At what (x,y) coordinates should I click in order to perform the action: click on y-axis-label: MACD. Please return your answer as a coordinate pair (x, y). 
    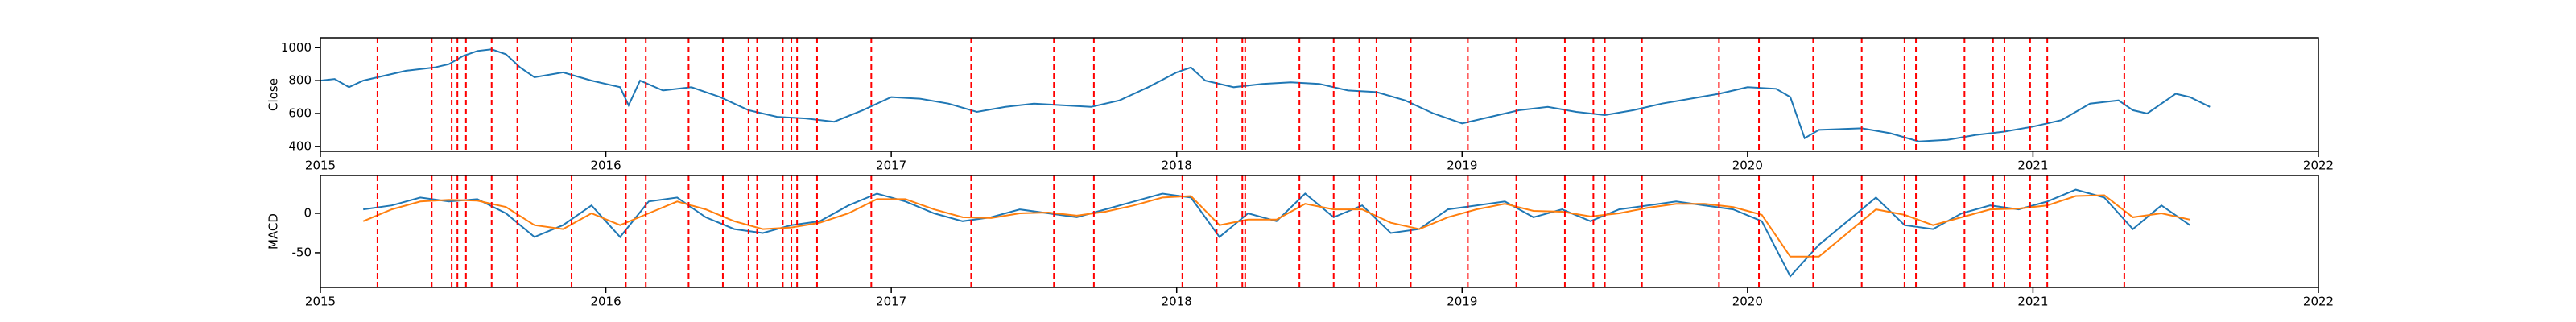
    Looking at the image, I should click on (273, 231).